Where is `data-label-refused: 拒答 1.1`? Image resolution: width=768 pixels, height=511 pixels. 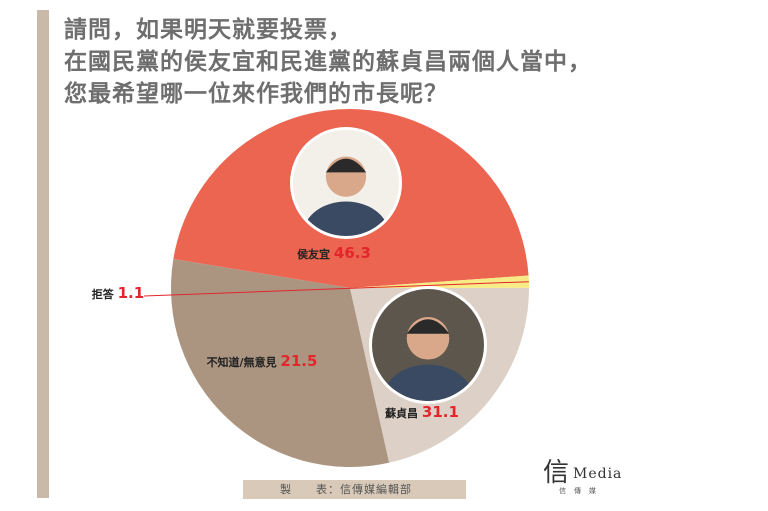
data-label-refused: 拒答 1.1 is located at coordinates (118, 293).